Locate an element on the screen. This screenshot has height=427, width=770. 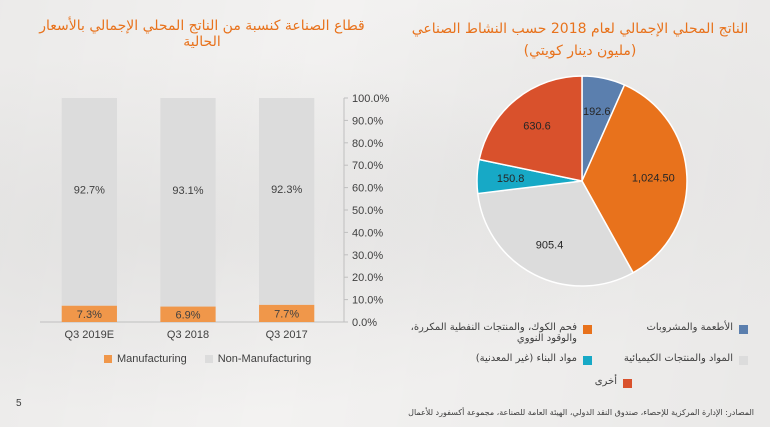
pie-chart: 192.6 1,024.50 905.4 150.8 630.6 is located at coordinates (582, 181).